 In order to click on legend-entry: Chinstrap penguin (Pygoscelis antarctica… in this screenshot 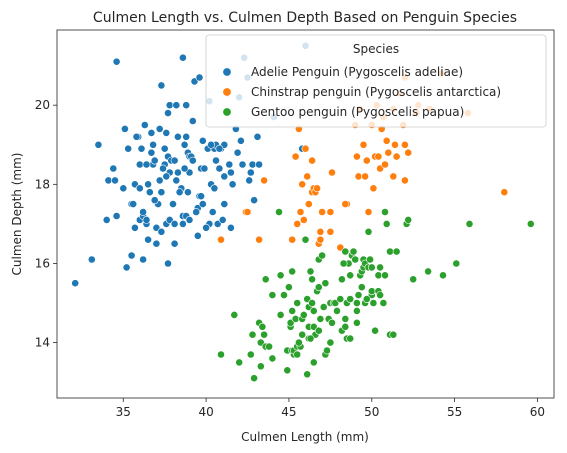, I will do `click(376, 92)`.